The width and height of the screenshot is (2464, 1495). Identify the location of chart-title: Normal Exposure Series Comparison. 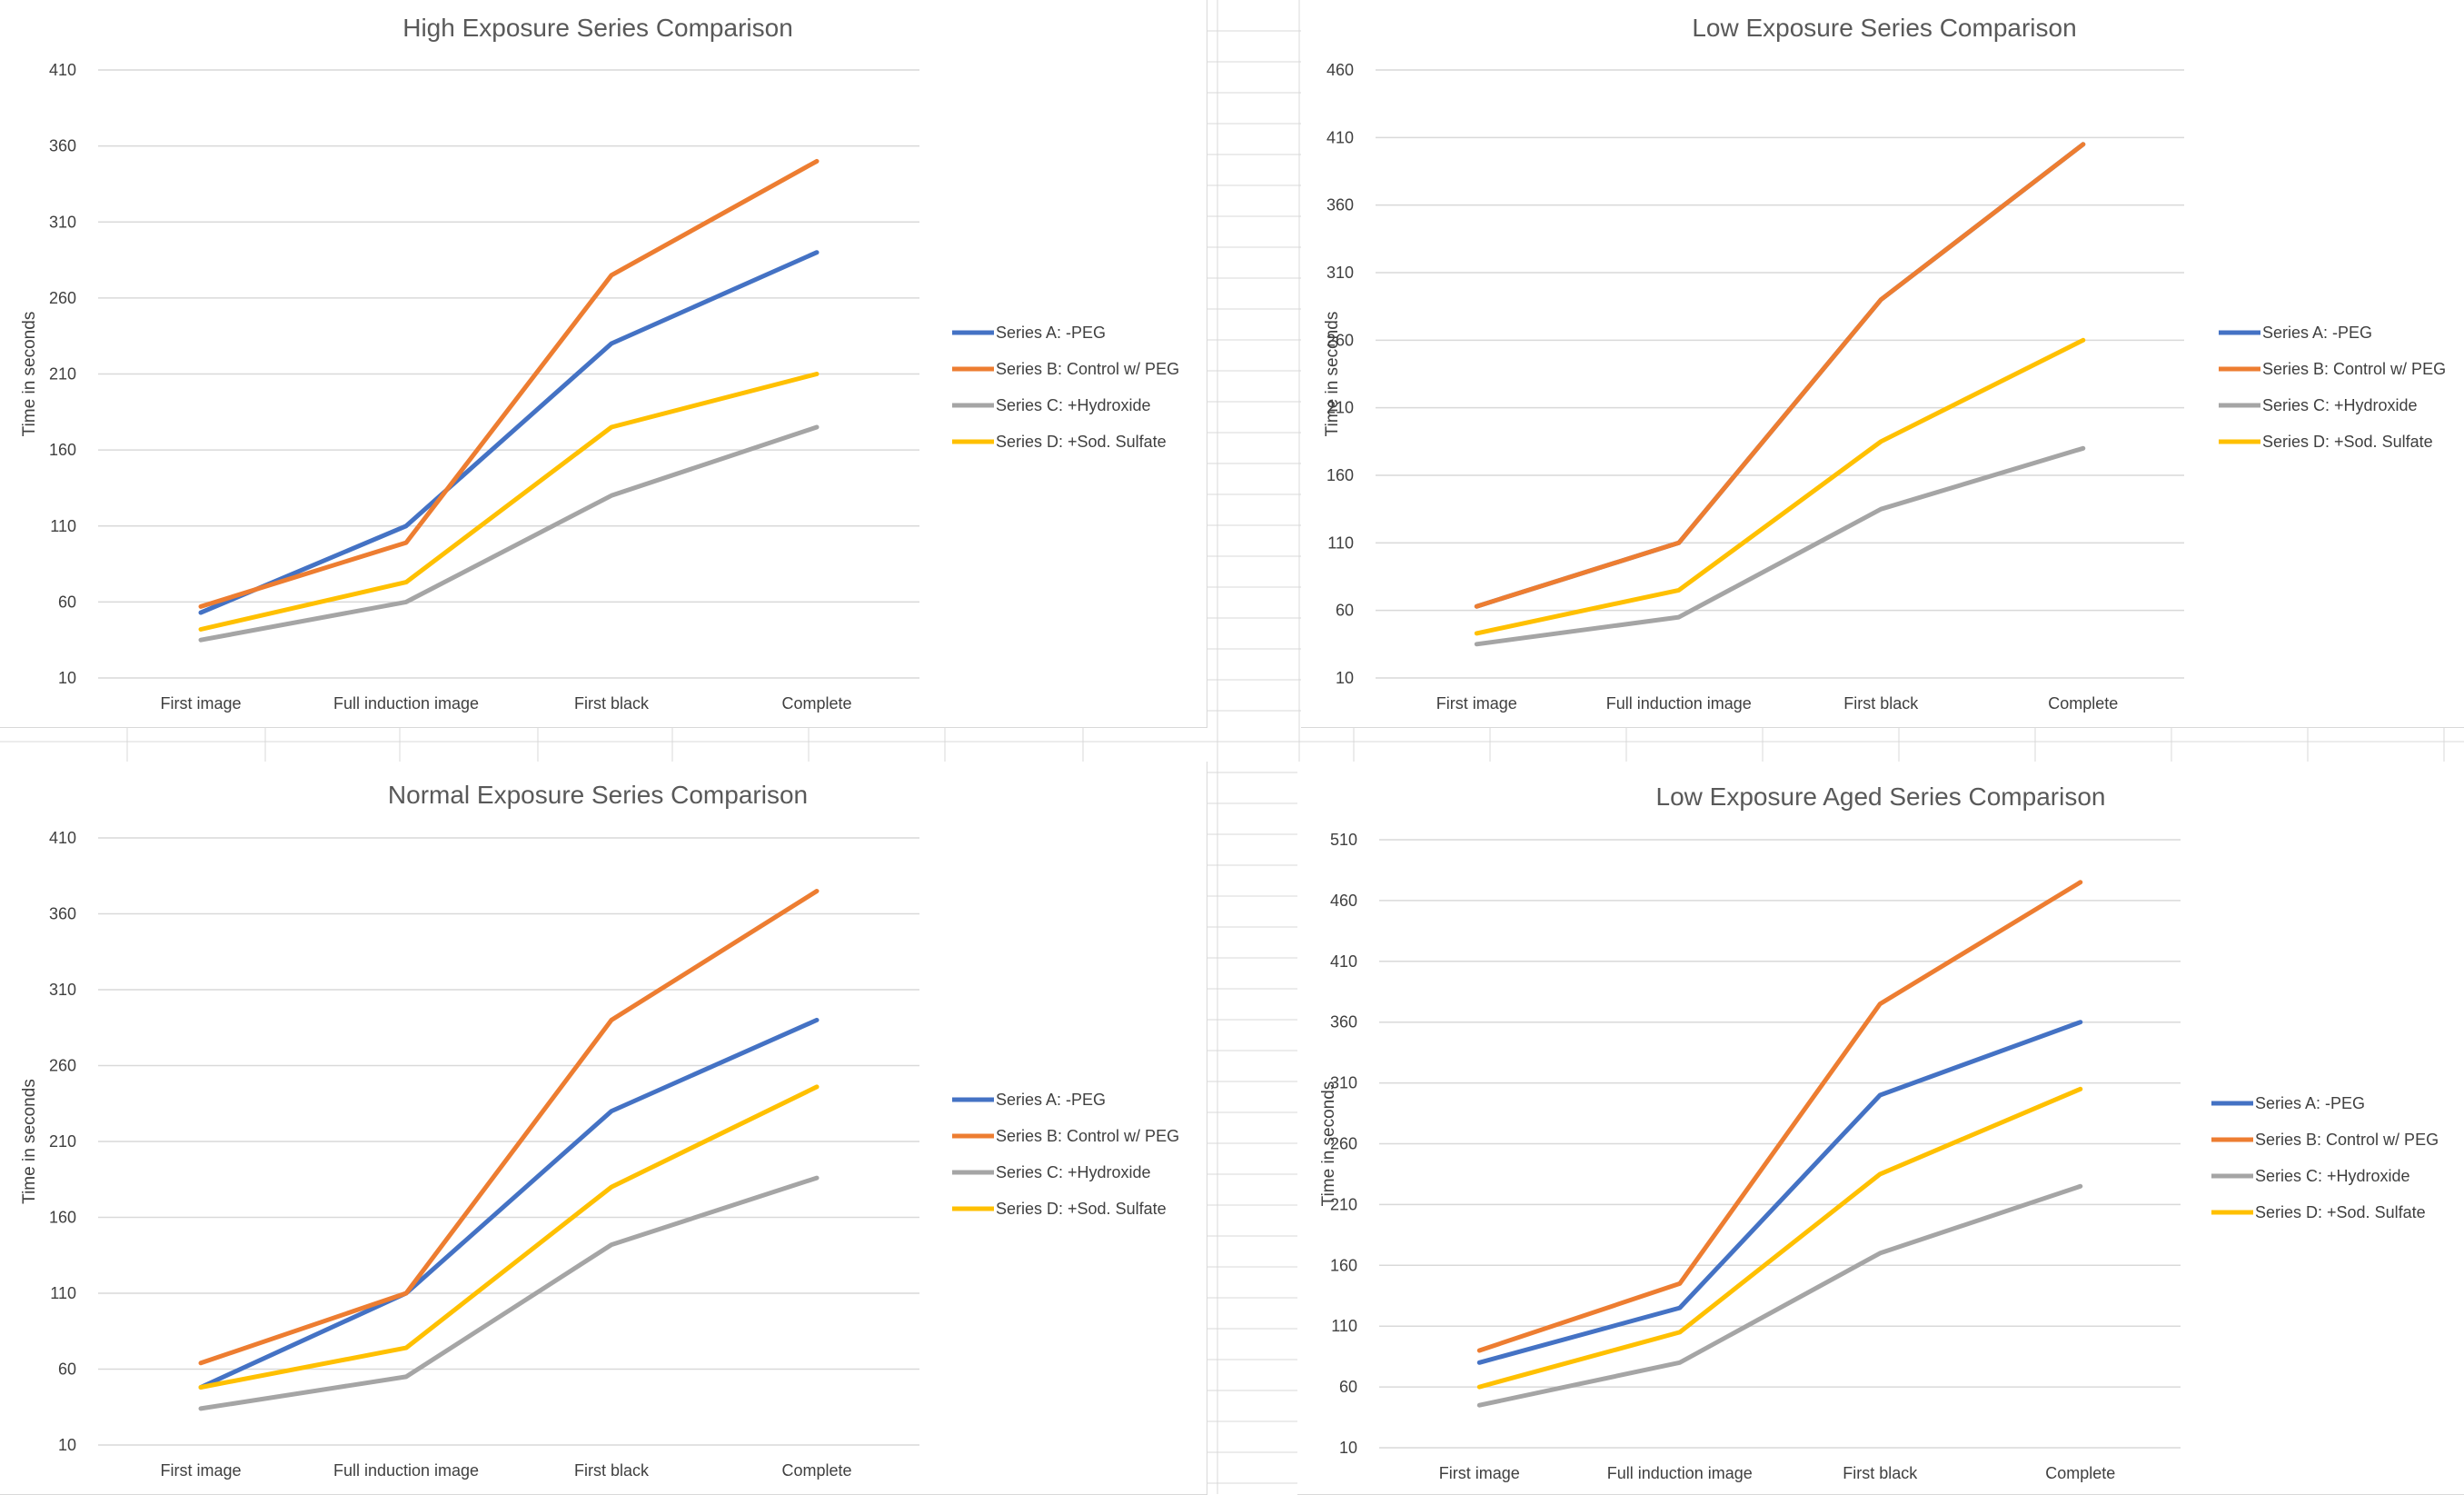
(598, 795).